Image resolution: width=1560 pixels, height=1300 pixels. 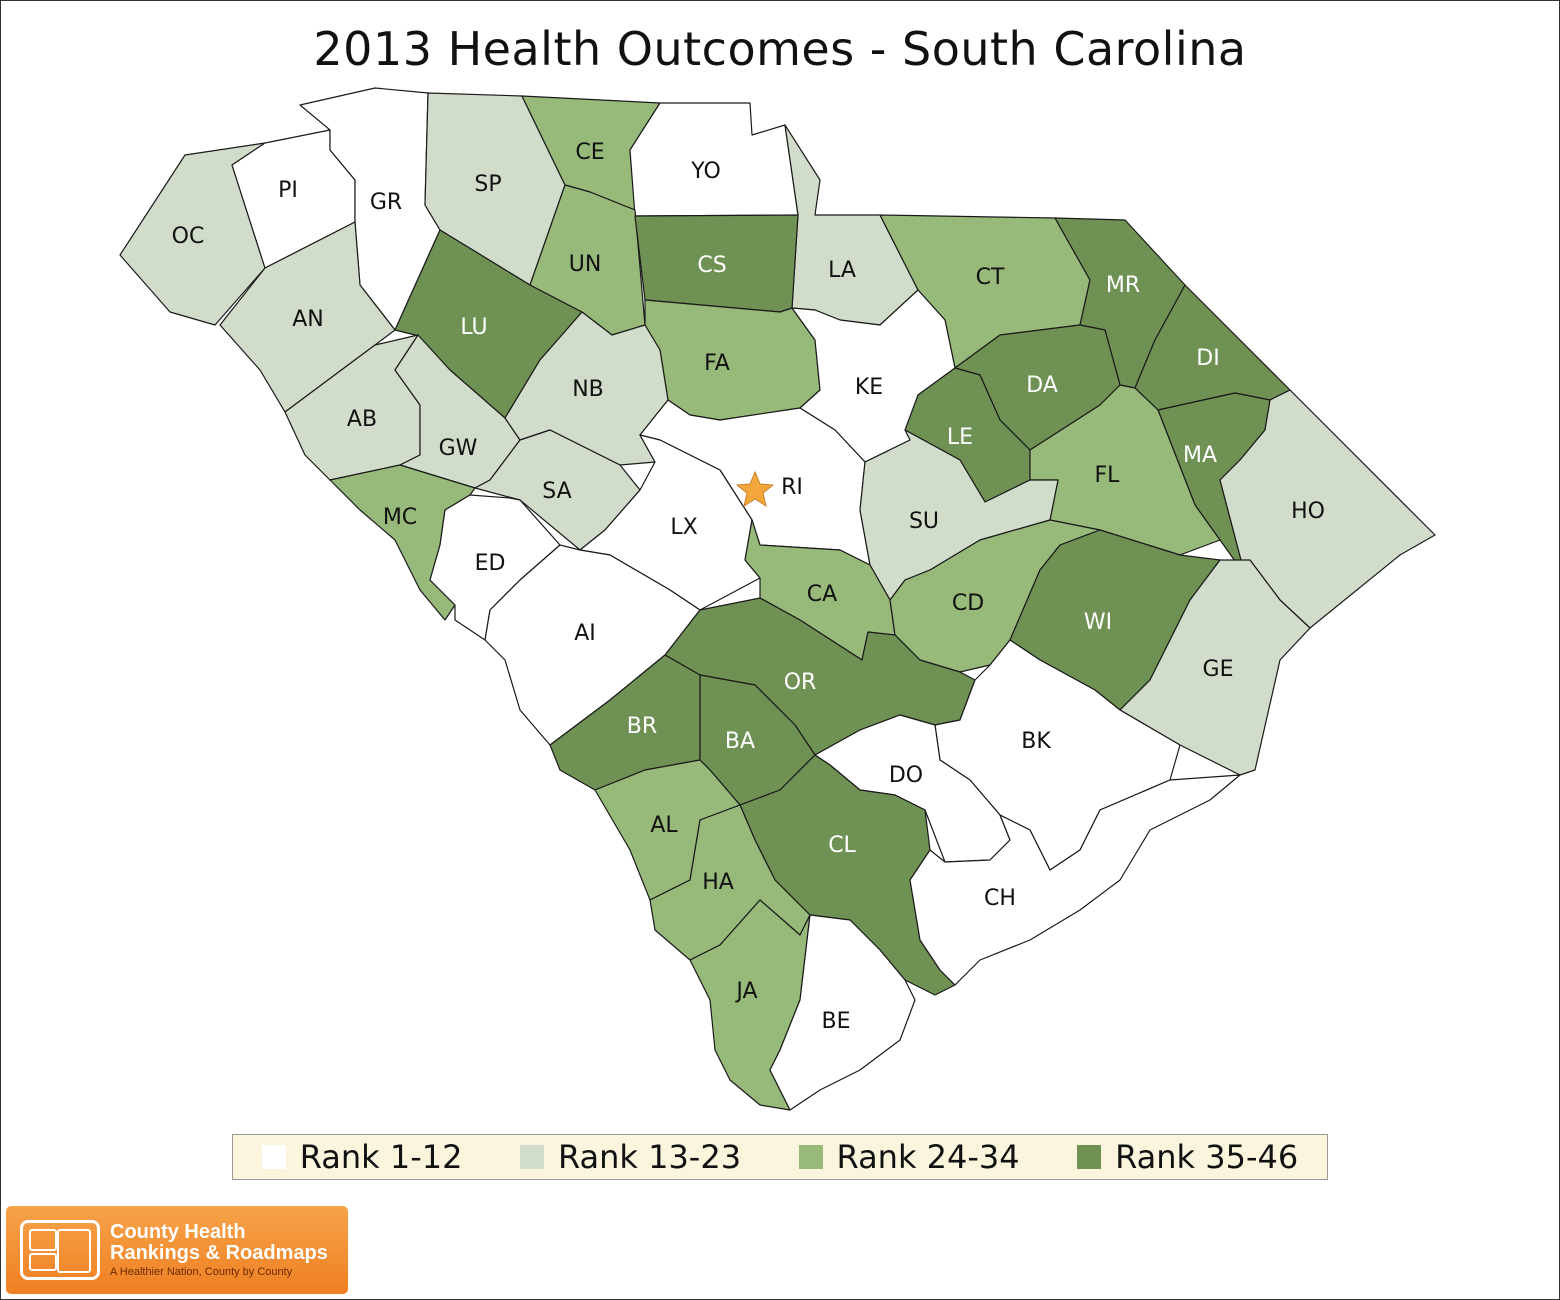 What do you see at coordinates (1036, 741) in the screenshot?
I see `county-label-bk: BK` at bounding box center [1036, 741].